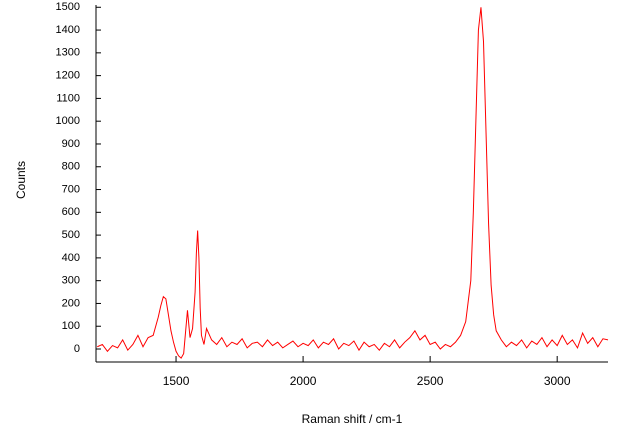 The width and height of the screenshot is (640, 438). Describe the element at coordinates (68, 7) in the screenshot. I see `y-tick-label: 1500` at that location.